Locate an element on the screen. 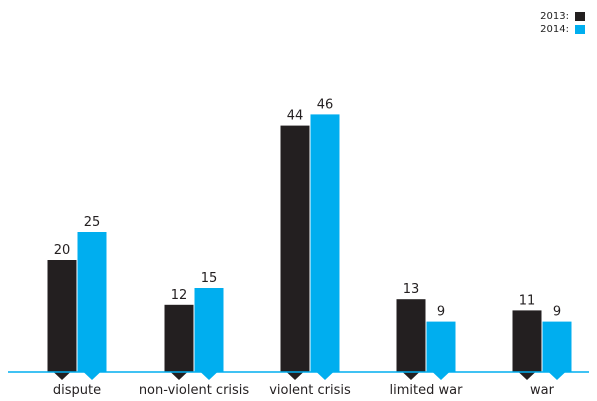 This screenshot has height=401, width=597. legend-swatch-2014 is located at coordinates (580, 29).